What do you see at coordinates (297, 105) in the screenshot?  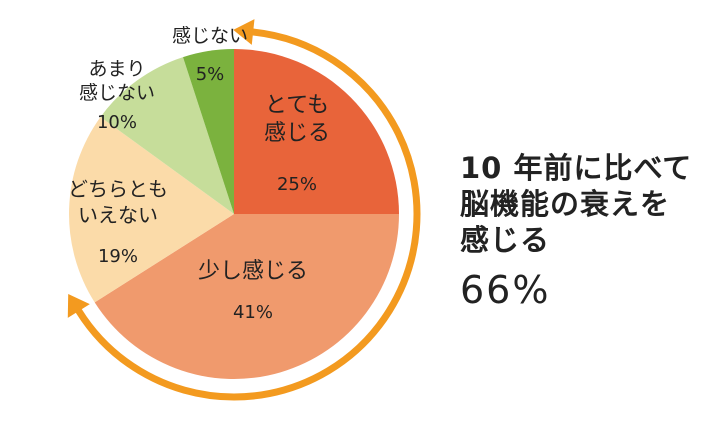 I see `slice-label: とても` at bounding box center [297, 105].